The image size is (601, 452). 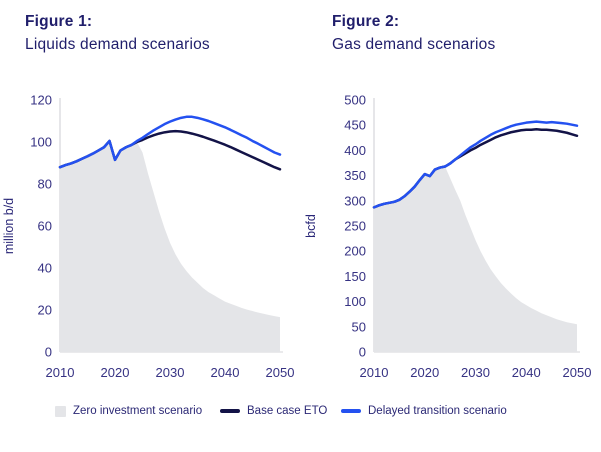 What do you see at coordinates (45, 310) in the screenshot?
I see `y-tick-label: 20` at bounding box center [45, 310].